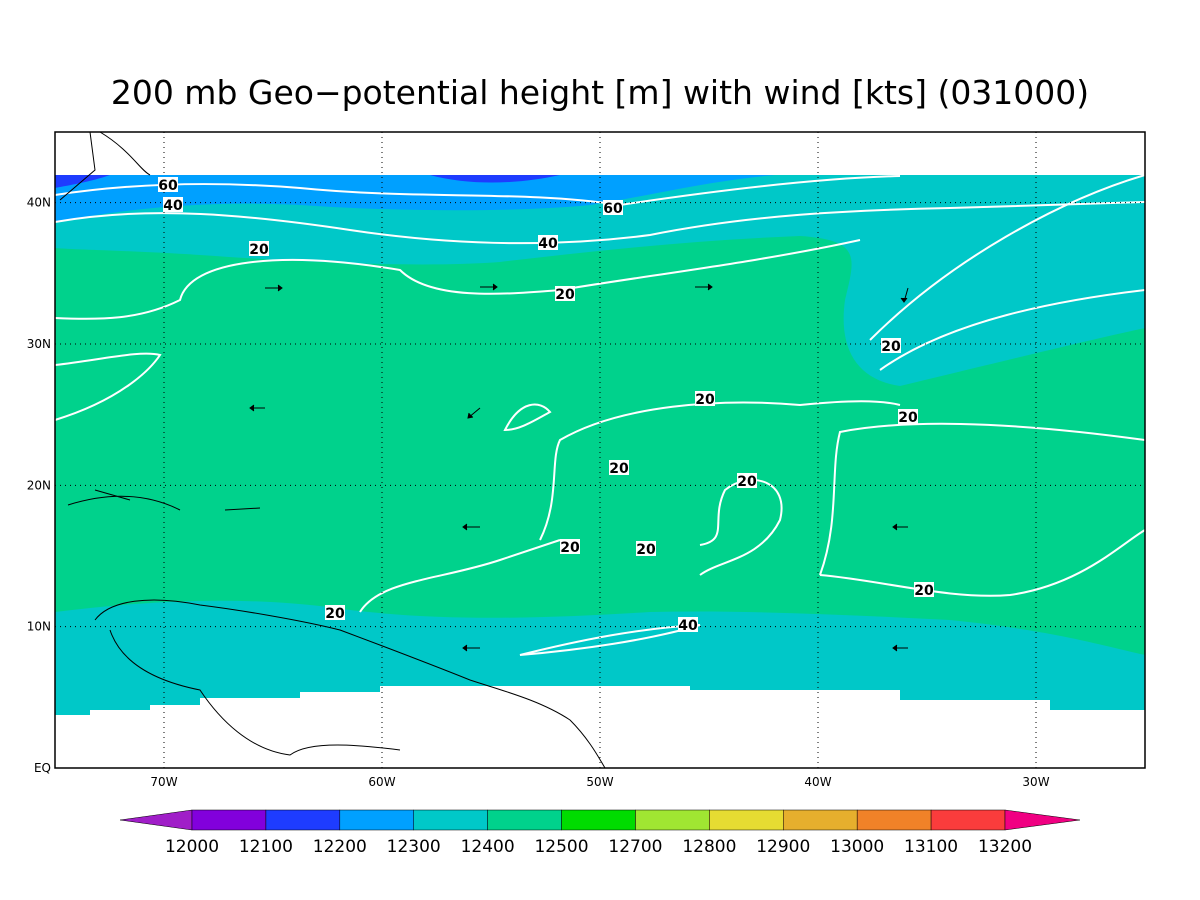 This screenshot has height=900, width=1200. Describe the element at coordinates (192, 847) in the screenshot. I see `colorbar-label: 12000` at that location.